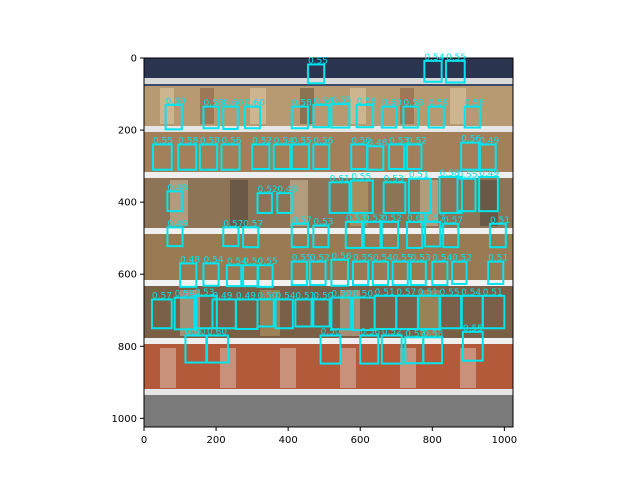 This screenshot has width=640, height=480. I want to click on detection-score-label: 0.59, so click(439, 104).